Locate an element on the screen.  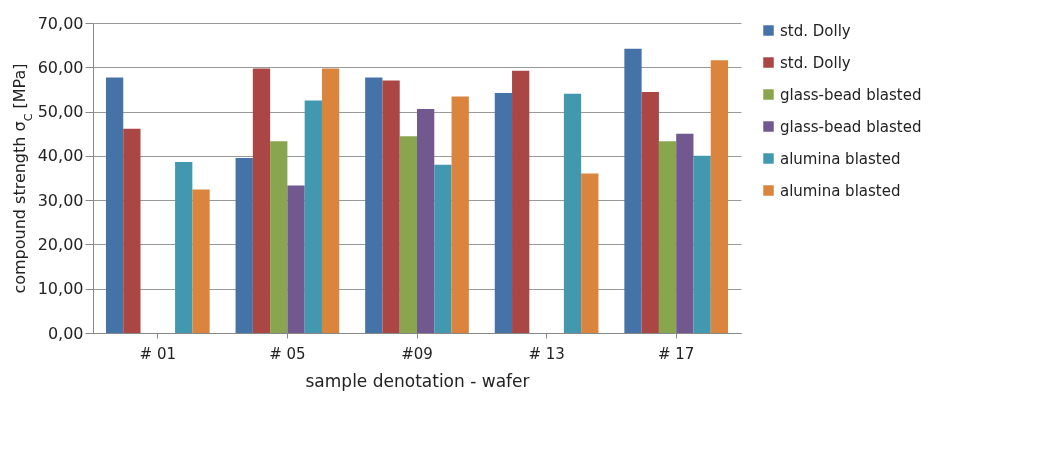
y-tick-label: 0,00 is located at coordinates (65, 333).